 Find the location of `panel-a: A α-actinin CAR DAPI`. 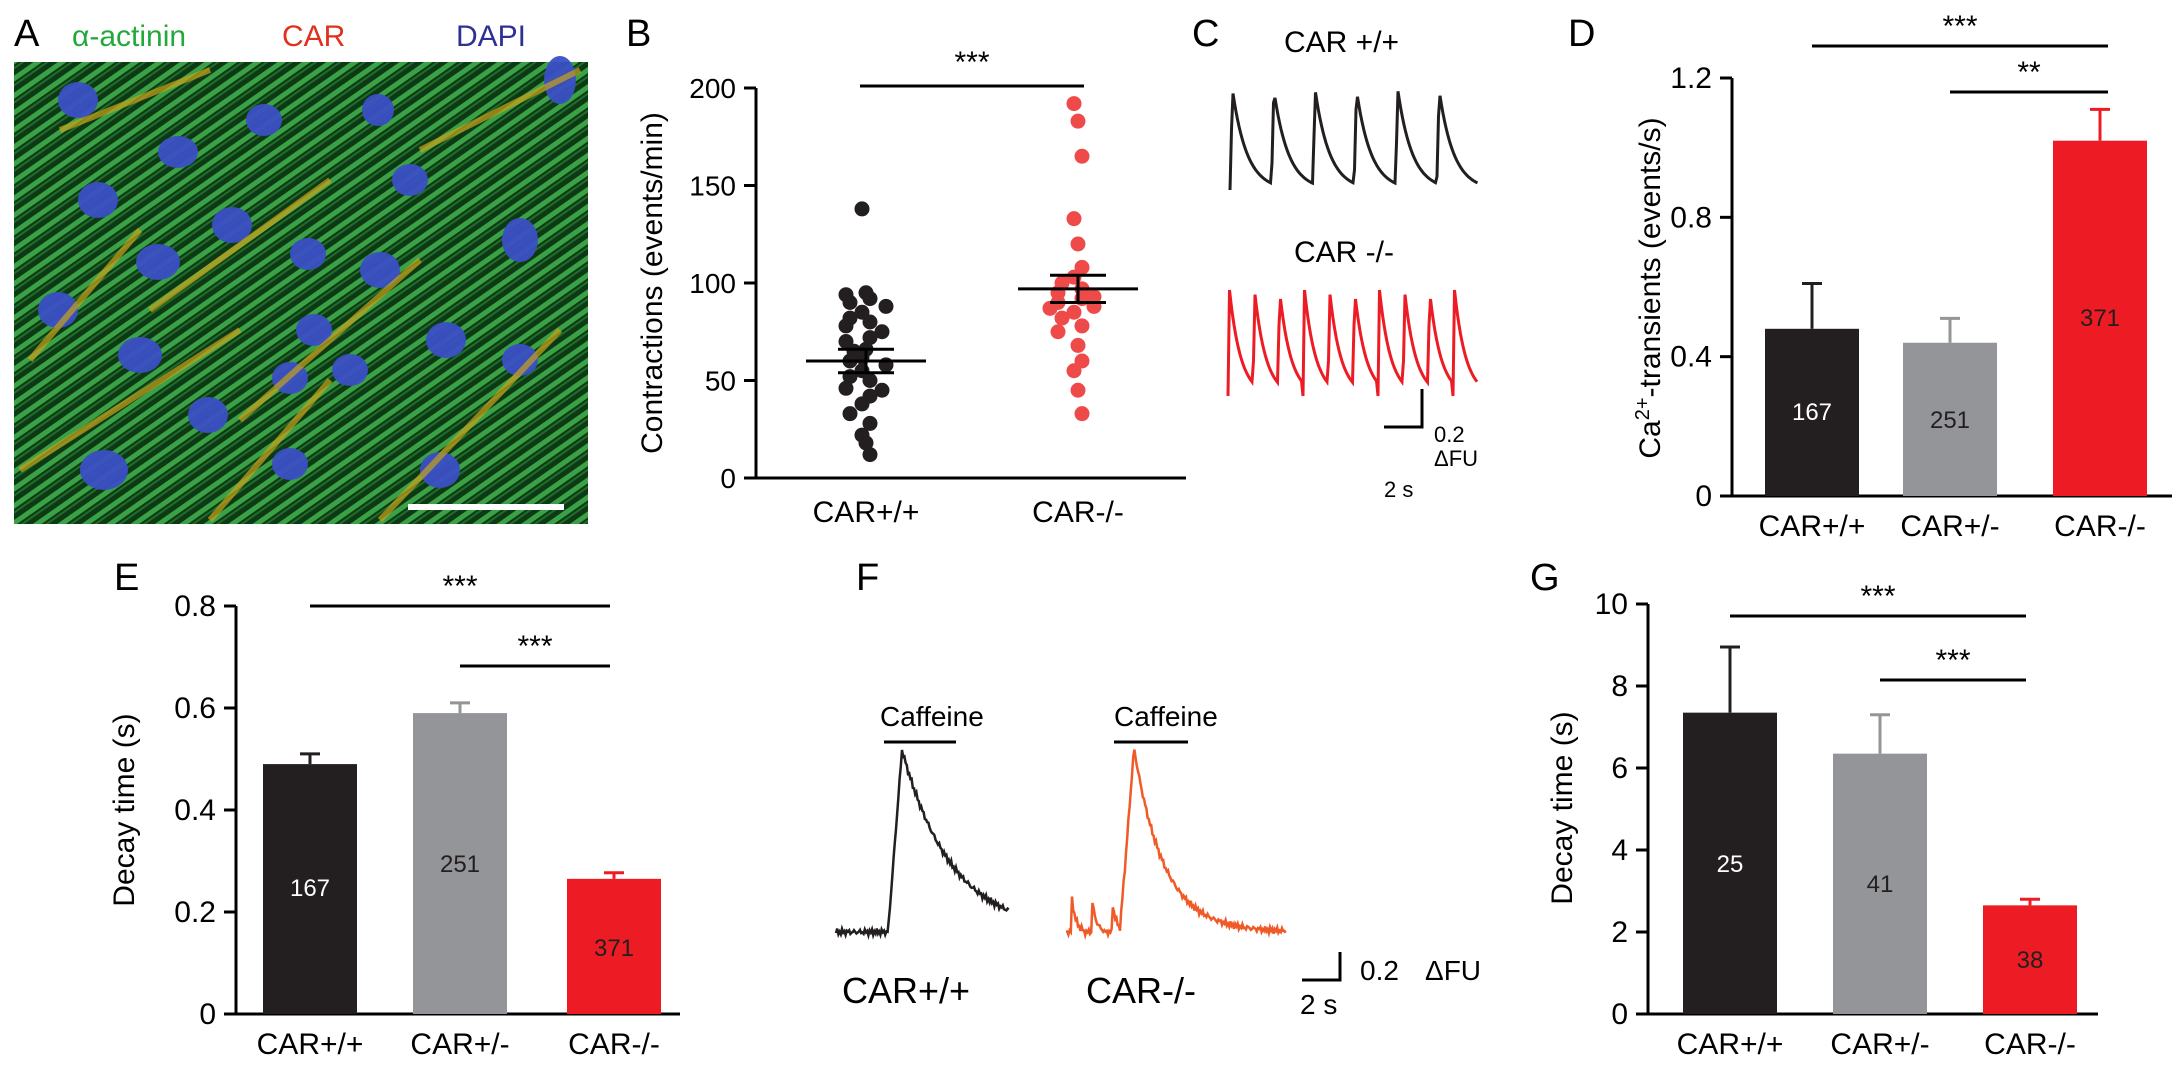

panel-a: A α-actinin CAR DAPI is located at coordinates (301, 268).